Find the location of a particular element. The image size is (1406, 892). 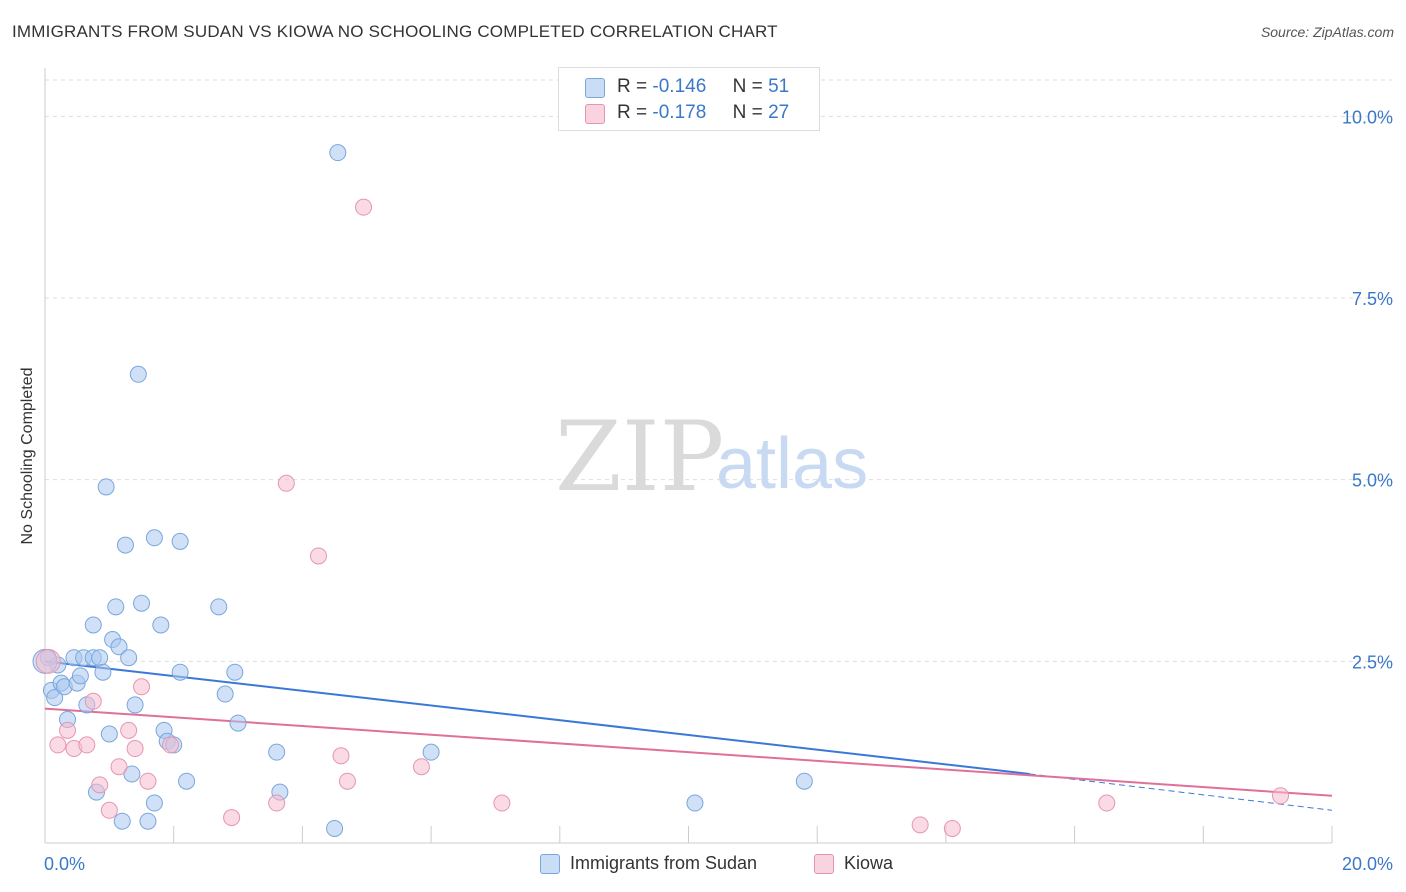

bottom-legend-swatch-kiowa is located at coordinates (824, 864).